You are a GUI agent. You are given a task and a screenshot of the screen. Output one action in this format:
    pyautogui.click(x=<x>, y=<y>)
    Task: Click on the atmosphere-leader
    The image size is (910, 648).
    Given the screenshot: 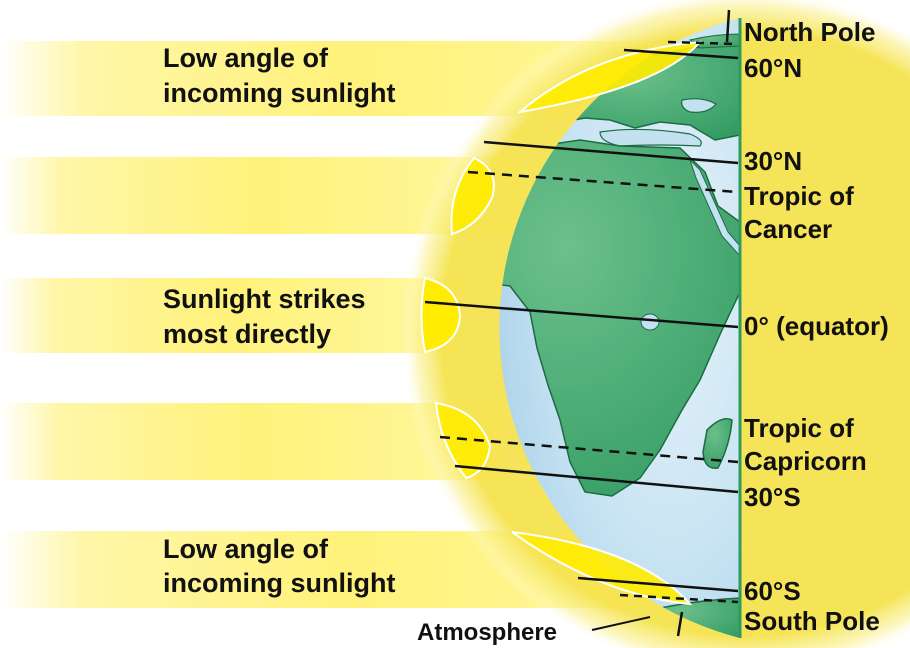 What is the action you would take?
    pyautogui.click(x=621, y=623)
    